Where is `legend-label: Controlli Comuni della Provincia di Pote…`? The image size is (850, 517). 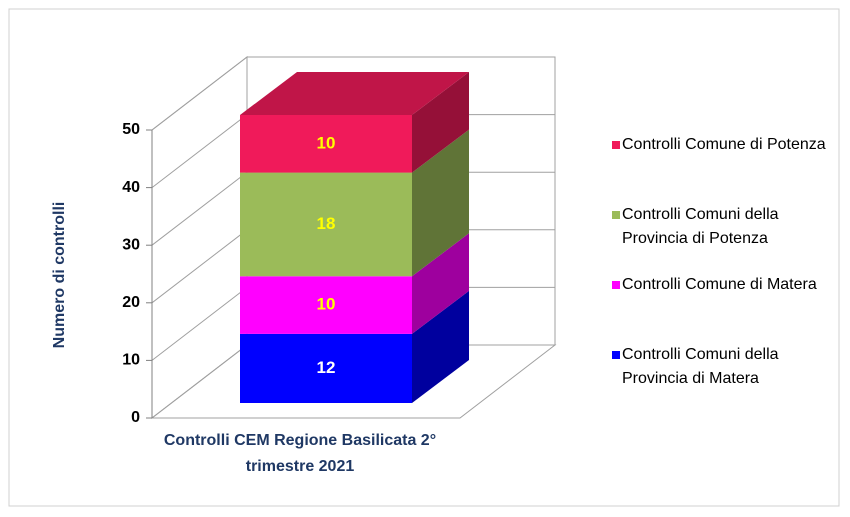 legend-label: Controlli Comuni della Provincia di Pote… is located at coordinates (700, 226).